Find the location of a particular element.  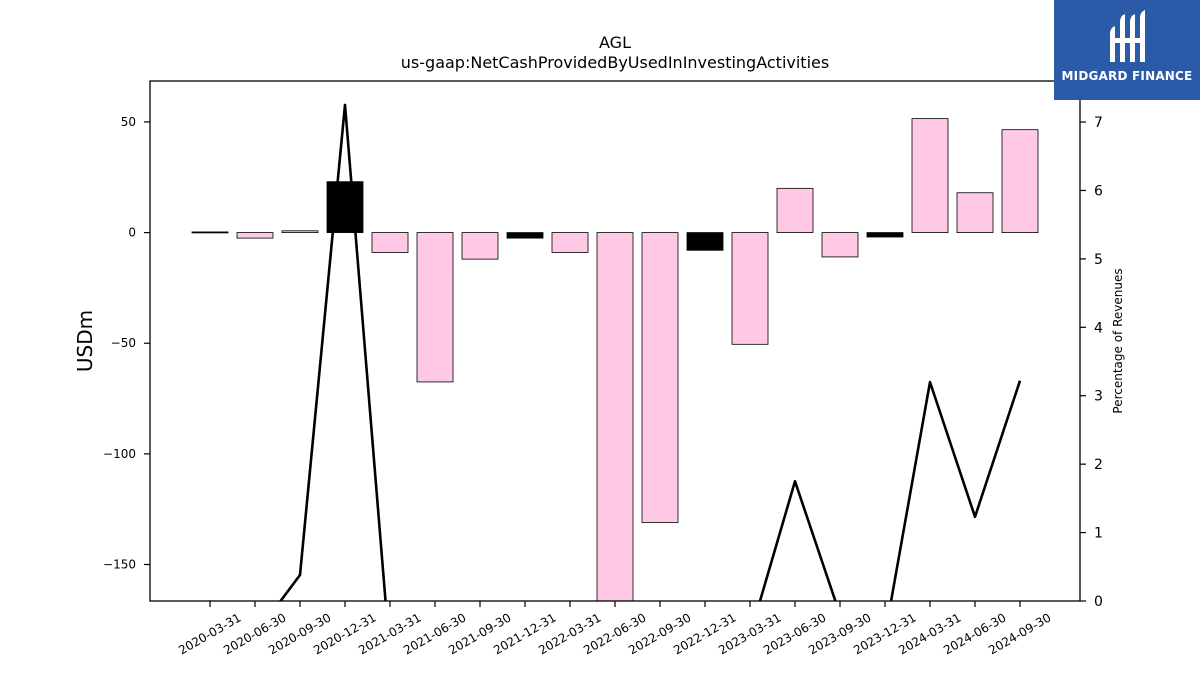

y2-tick-label: 2 is located at coordinates (1098, 465).